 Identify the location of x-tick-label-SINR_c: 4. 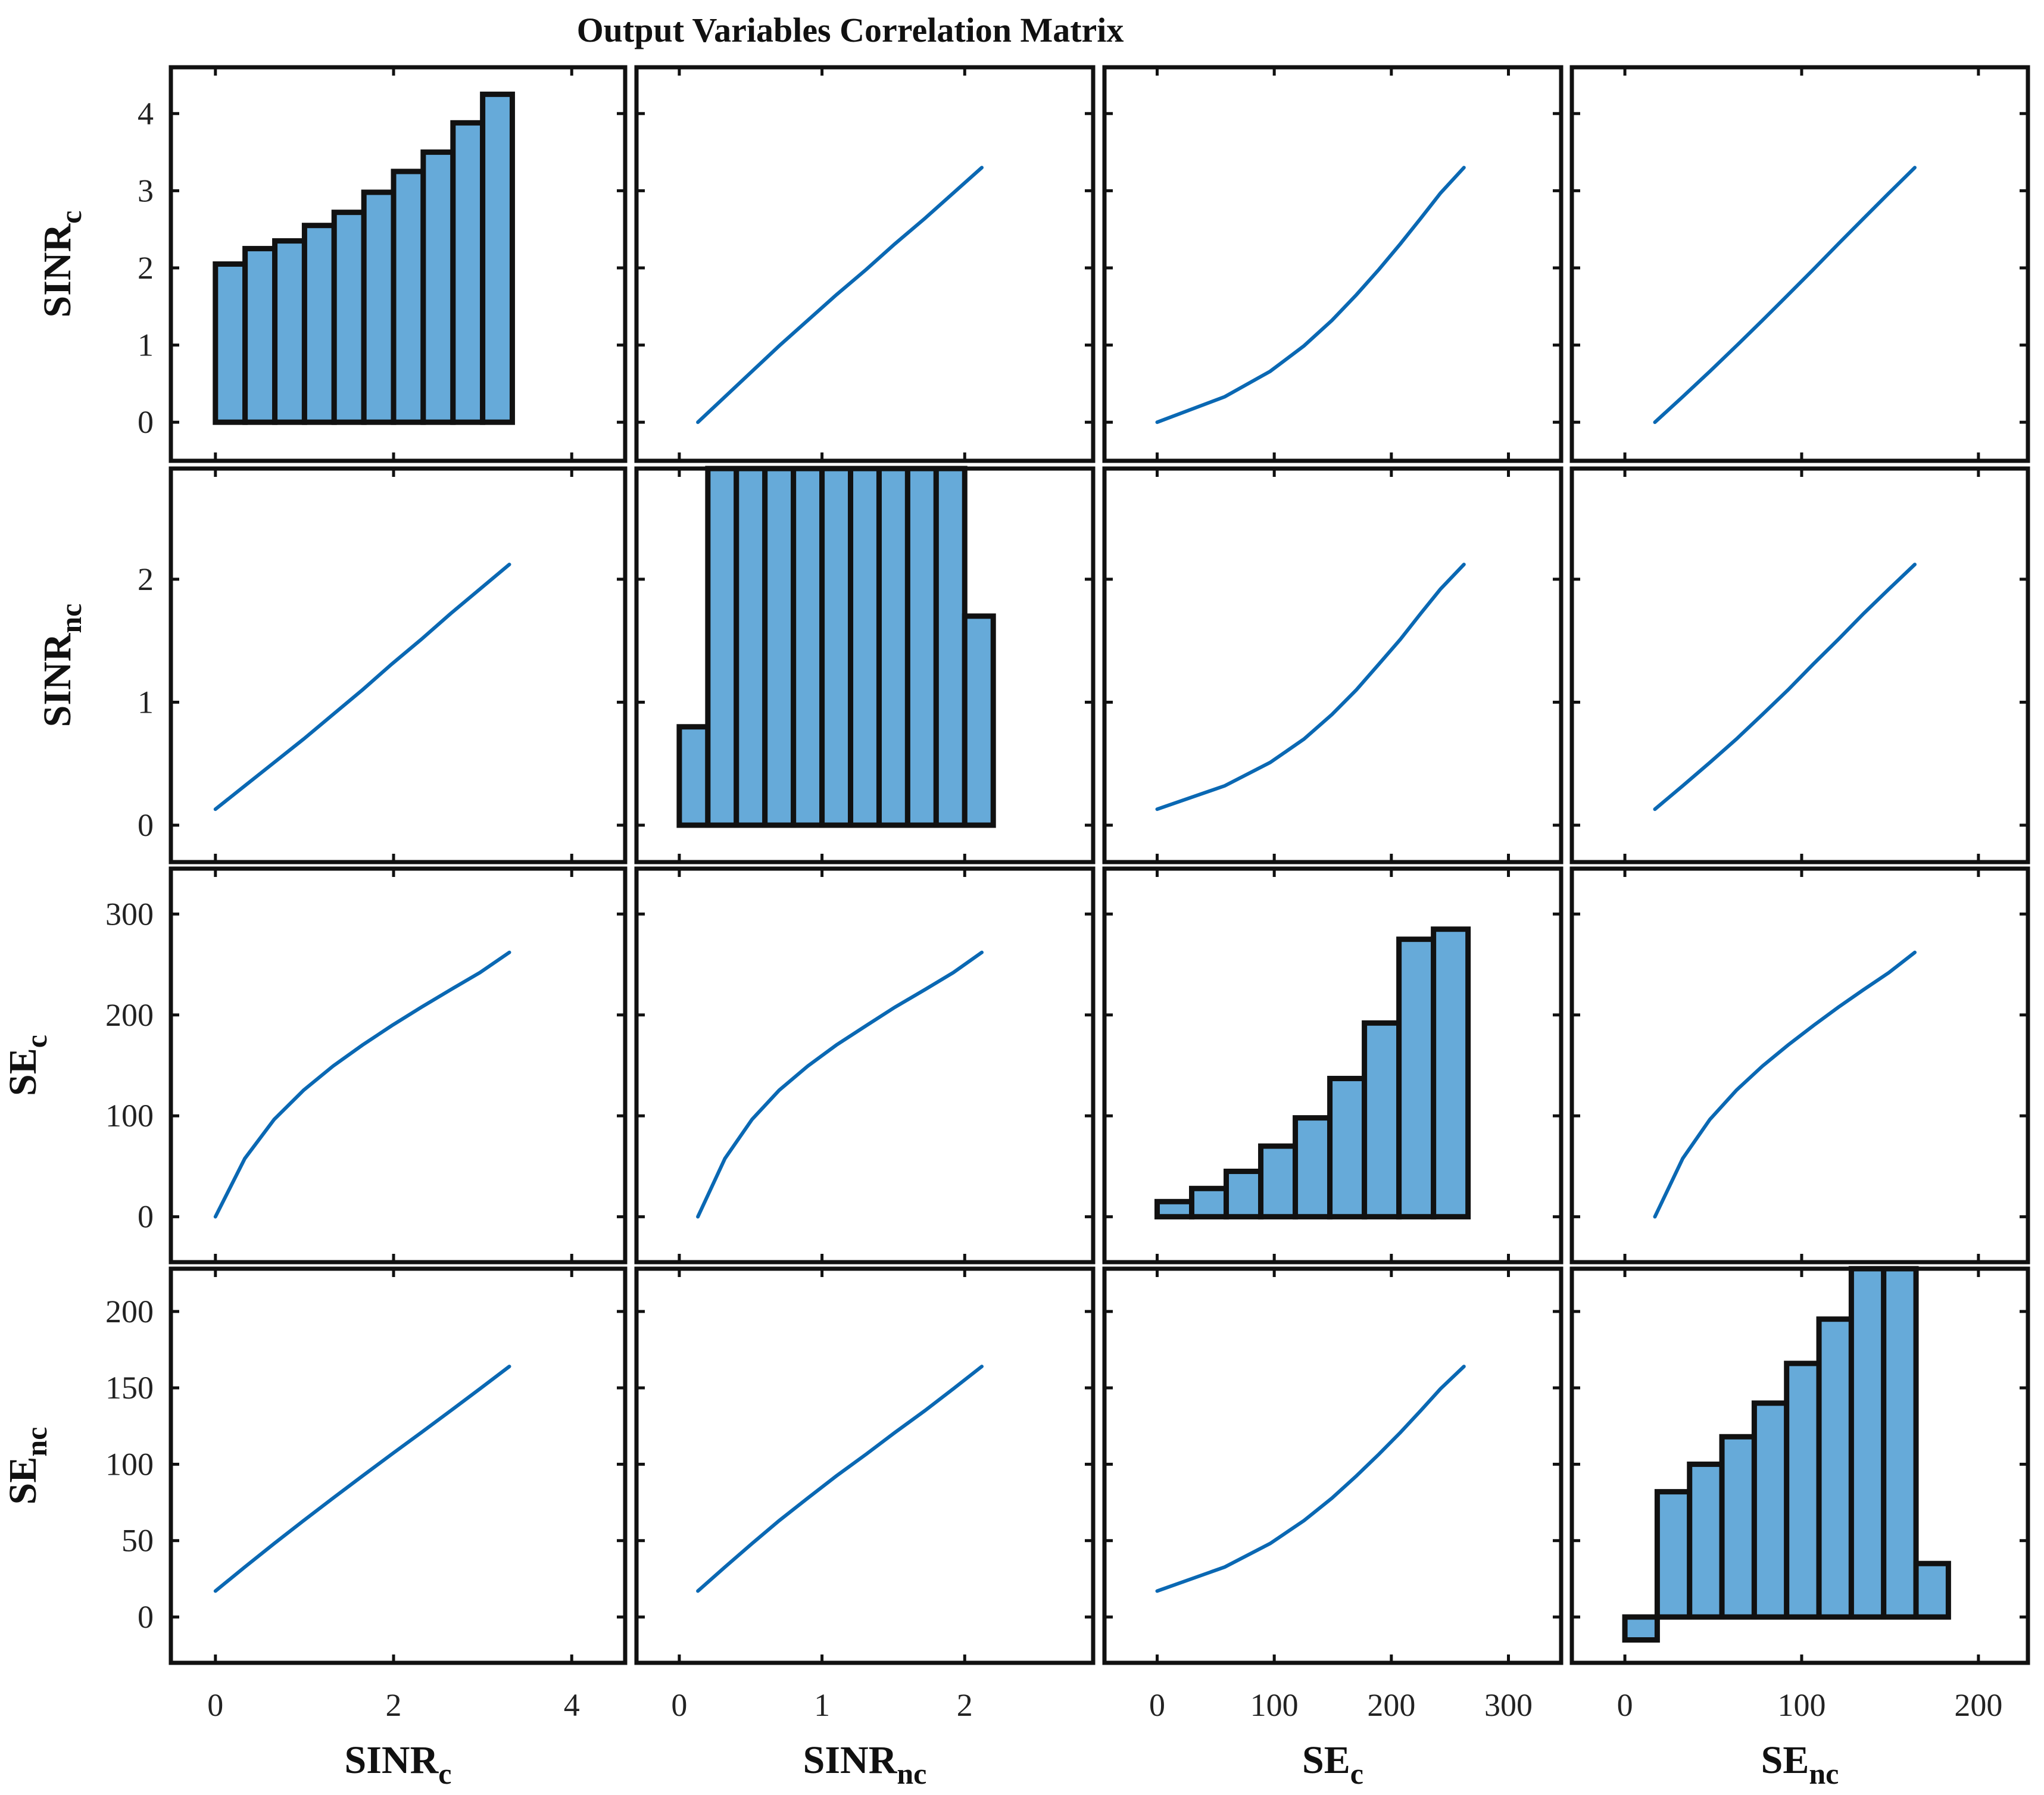
(572, 1705).